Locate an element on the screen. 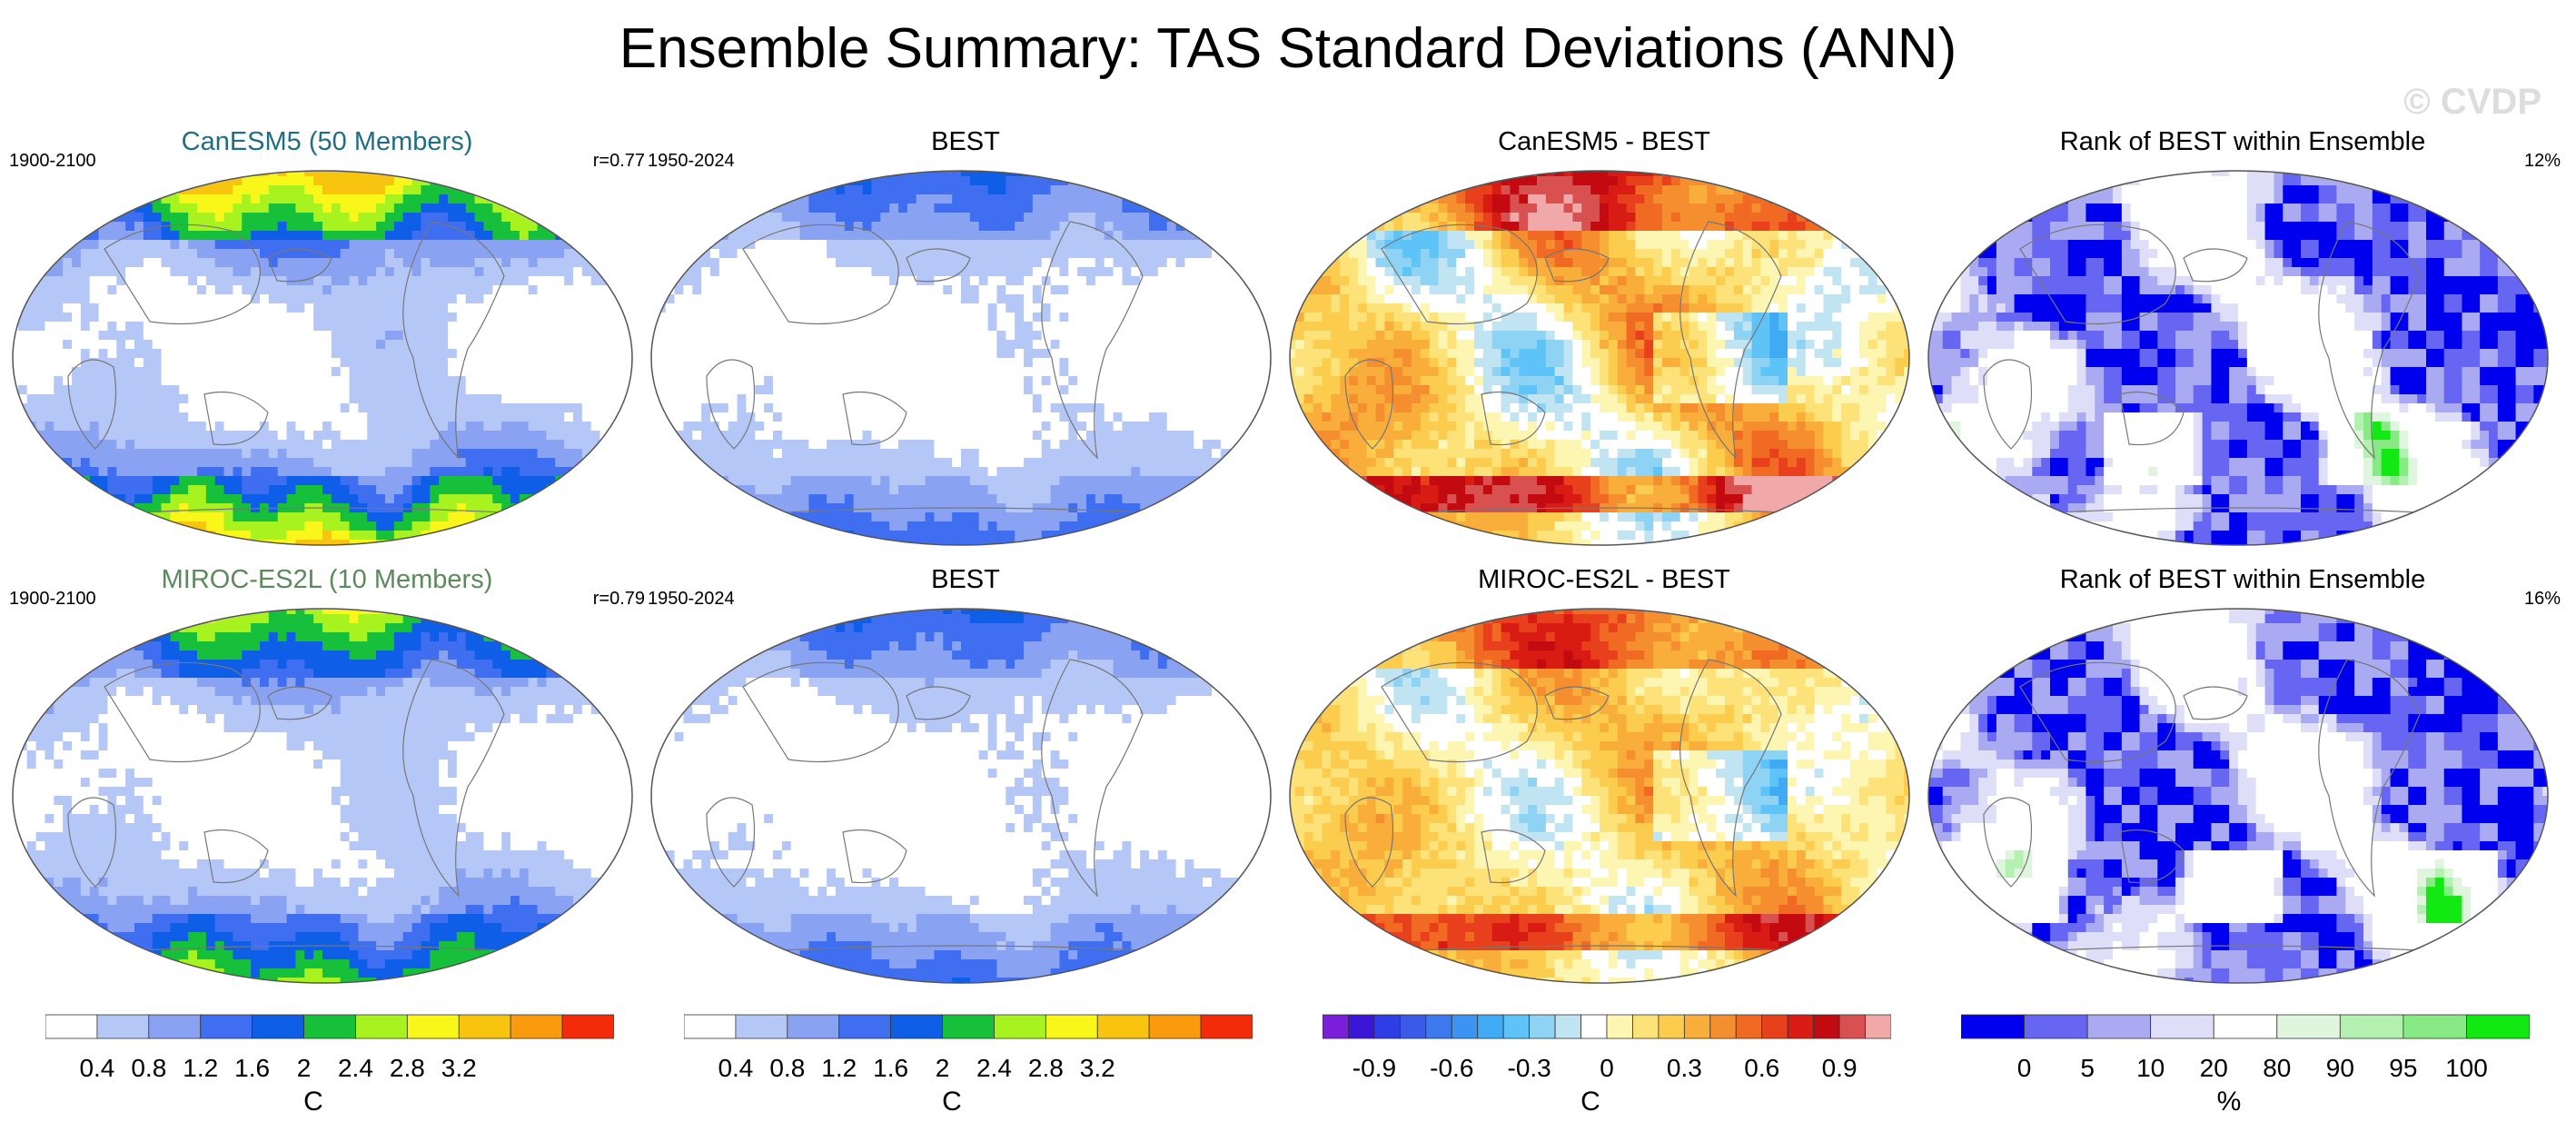 This screenshot has width=2576, height=1122. colorbar-tick-label: 0.6 is located at coordinates (1761, 1068).